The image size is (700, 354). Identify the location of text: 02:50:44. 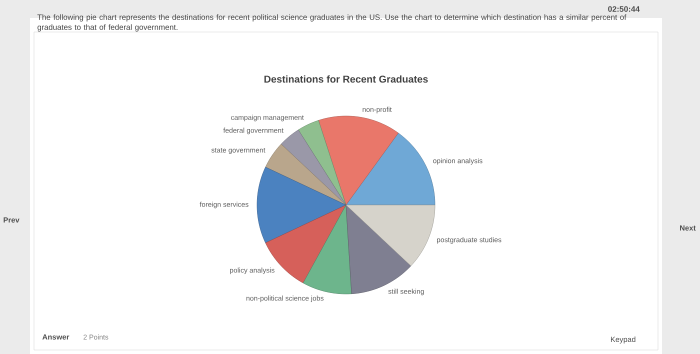
(624, 9).